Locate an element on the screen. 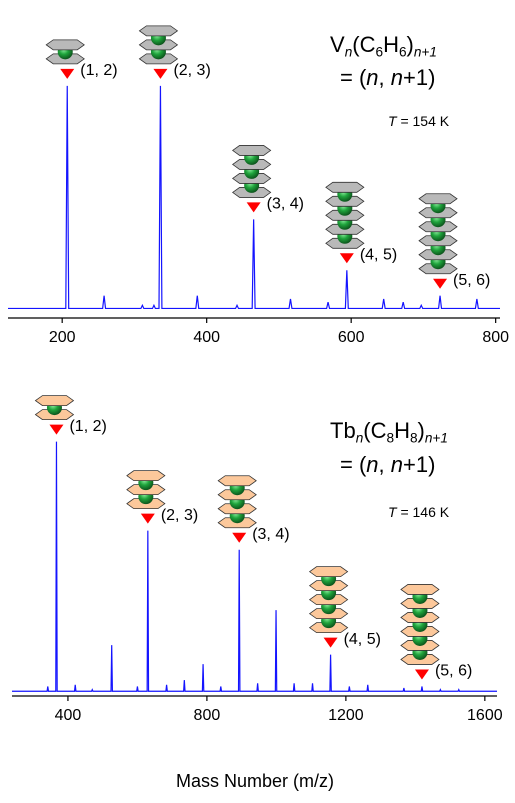  x-tick-label: 200 is located at coordinates (62, 337).